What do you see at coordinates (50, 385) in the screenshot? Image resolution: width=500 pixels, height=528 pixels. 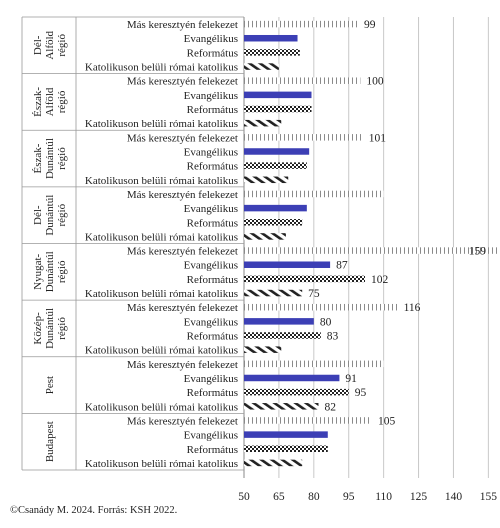 I see `region-label: Pest` at bounding box center [50, 385].